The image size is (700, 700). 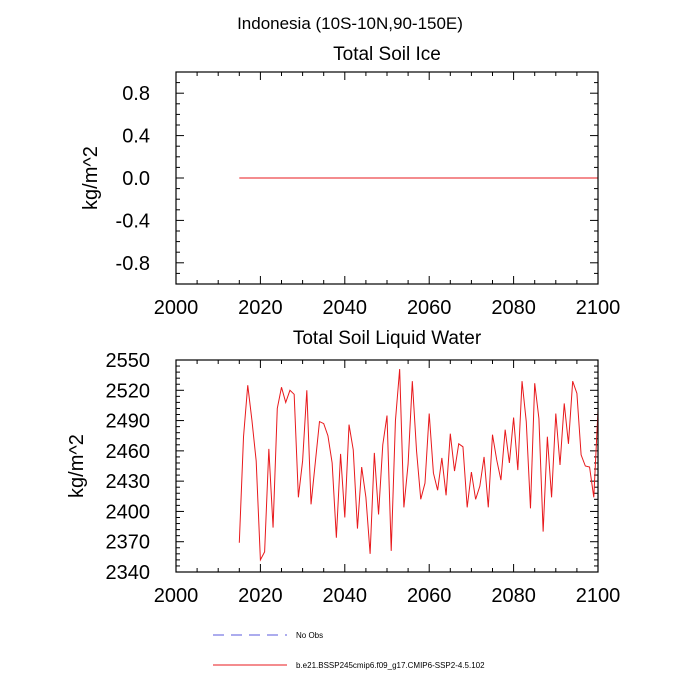 I want to click on panel-soil-ice-ylabel: kg/m^2, so click(x=91, y=178).